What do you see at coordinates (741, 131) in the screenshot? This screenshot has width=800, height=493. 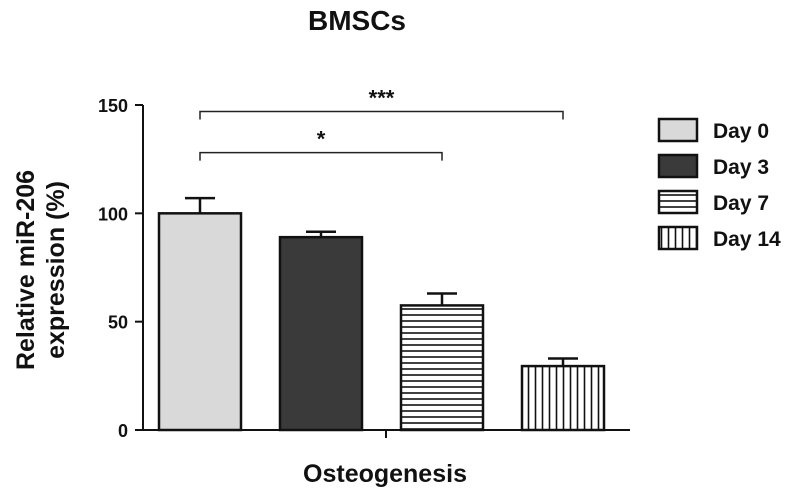 I see `legend-label: Day 0` at bounding box center [741, 131].